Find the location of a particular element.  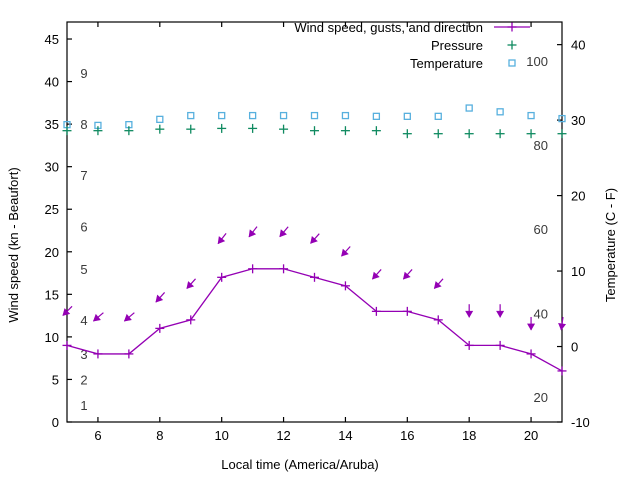

y-tick-label: 45 is located at coordinates (52, 39).